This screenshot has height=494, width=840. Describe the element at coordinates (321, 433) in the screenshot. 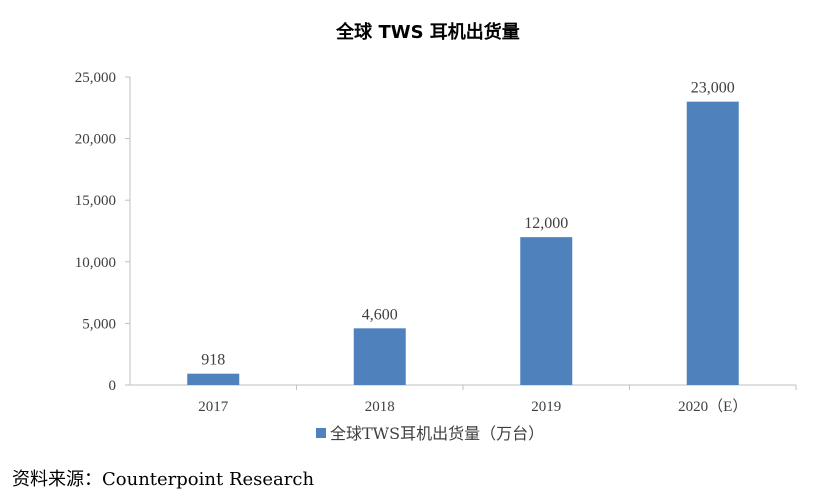

I see `legend-swatch` at that location.